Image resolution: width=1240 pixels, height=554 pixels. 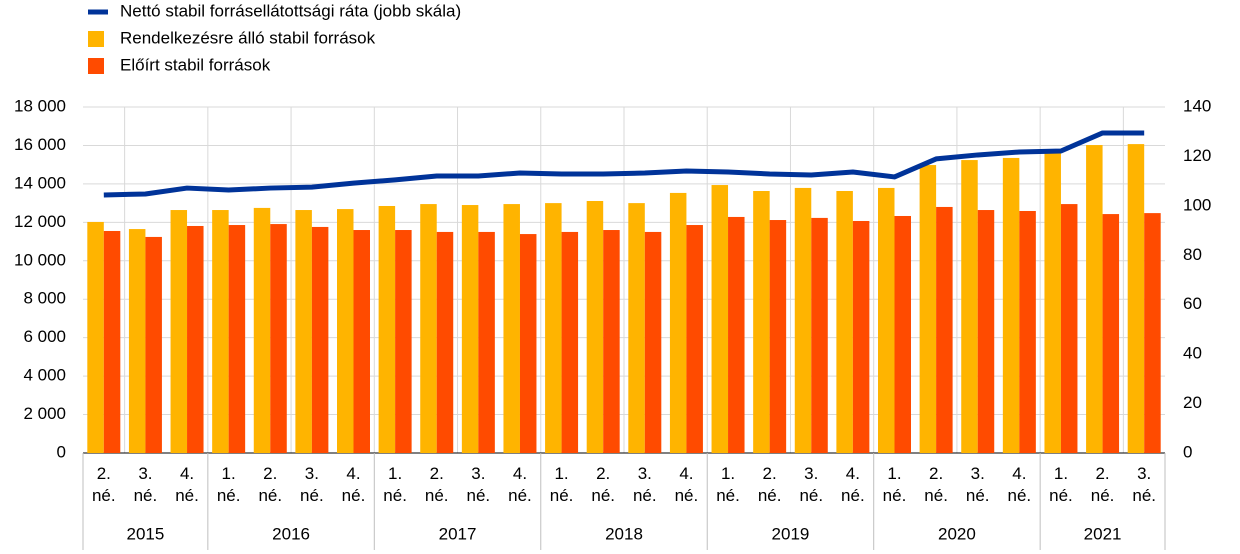 What do you see at coordinates (44, 413) in the screenshot?
I see `y-tick-label: 2 000` at bounding box center [44, 413].